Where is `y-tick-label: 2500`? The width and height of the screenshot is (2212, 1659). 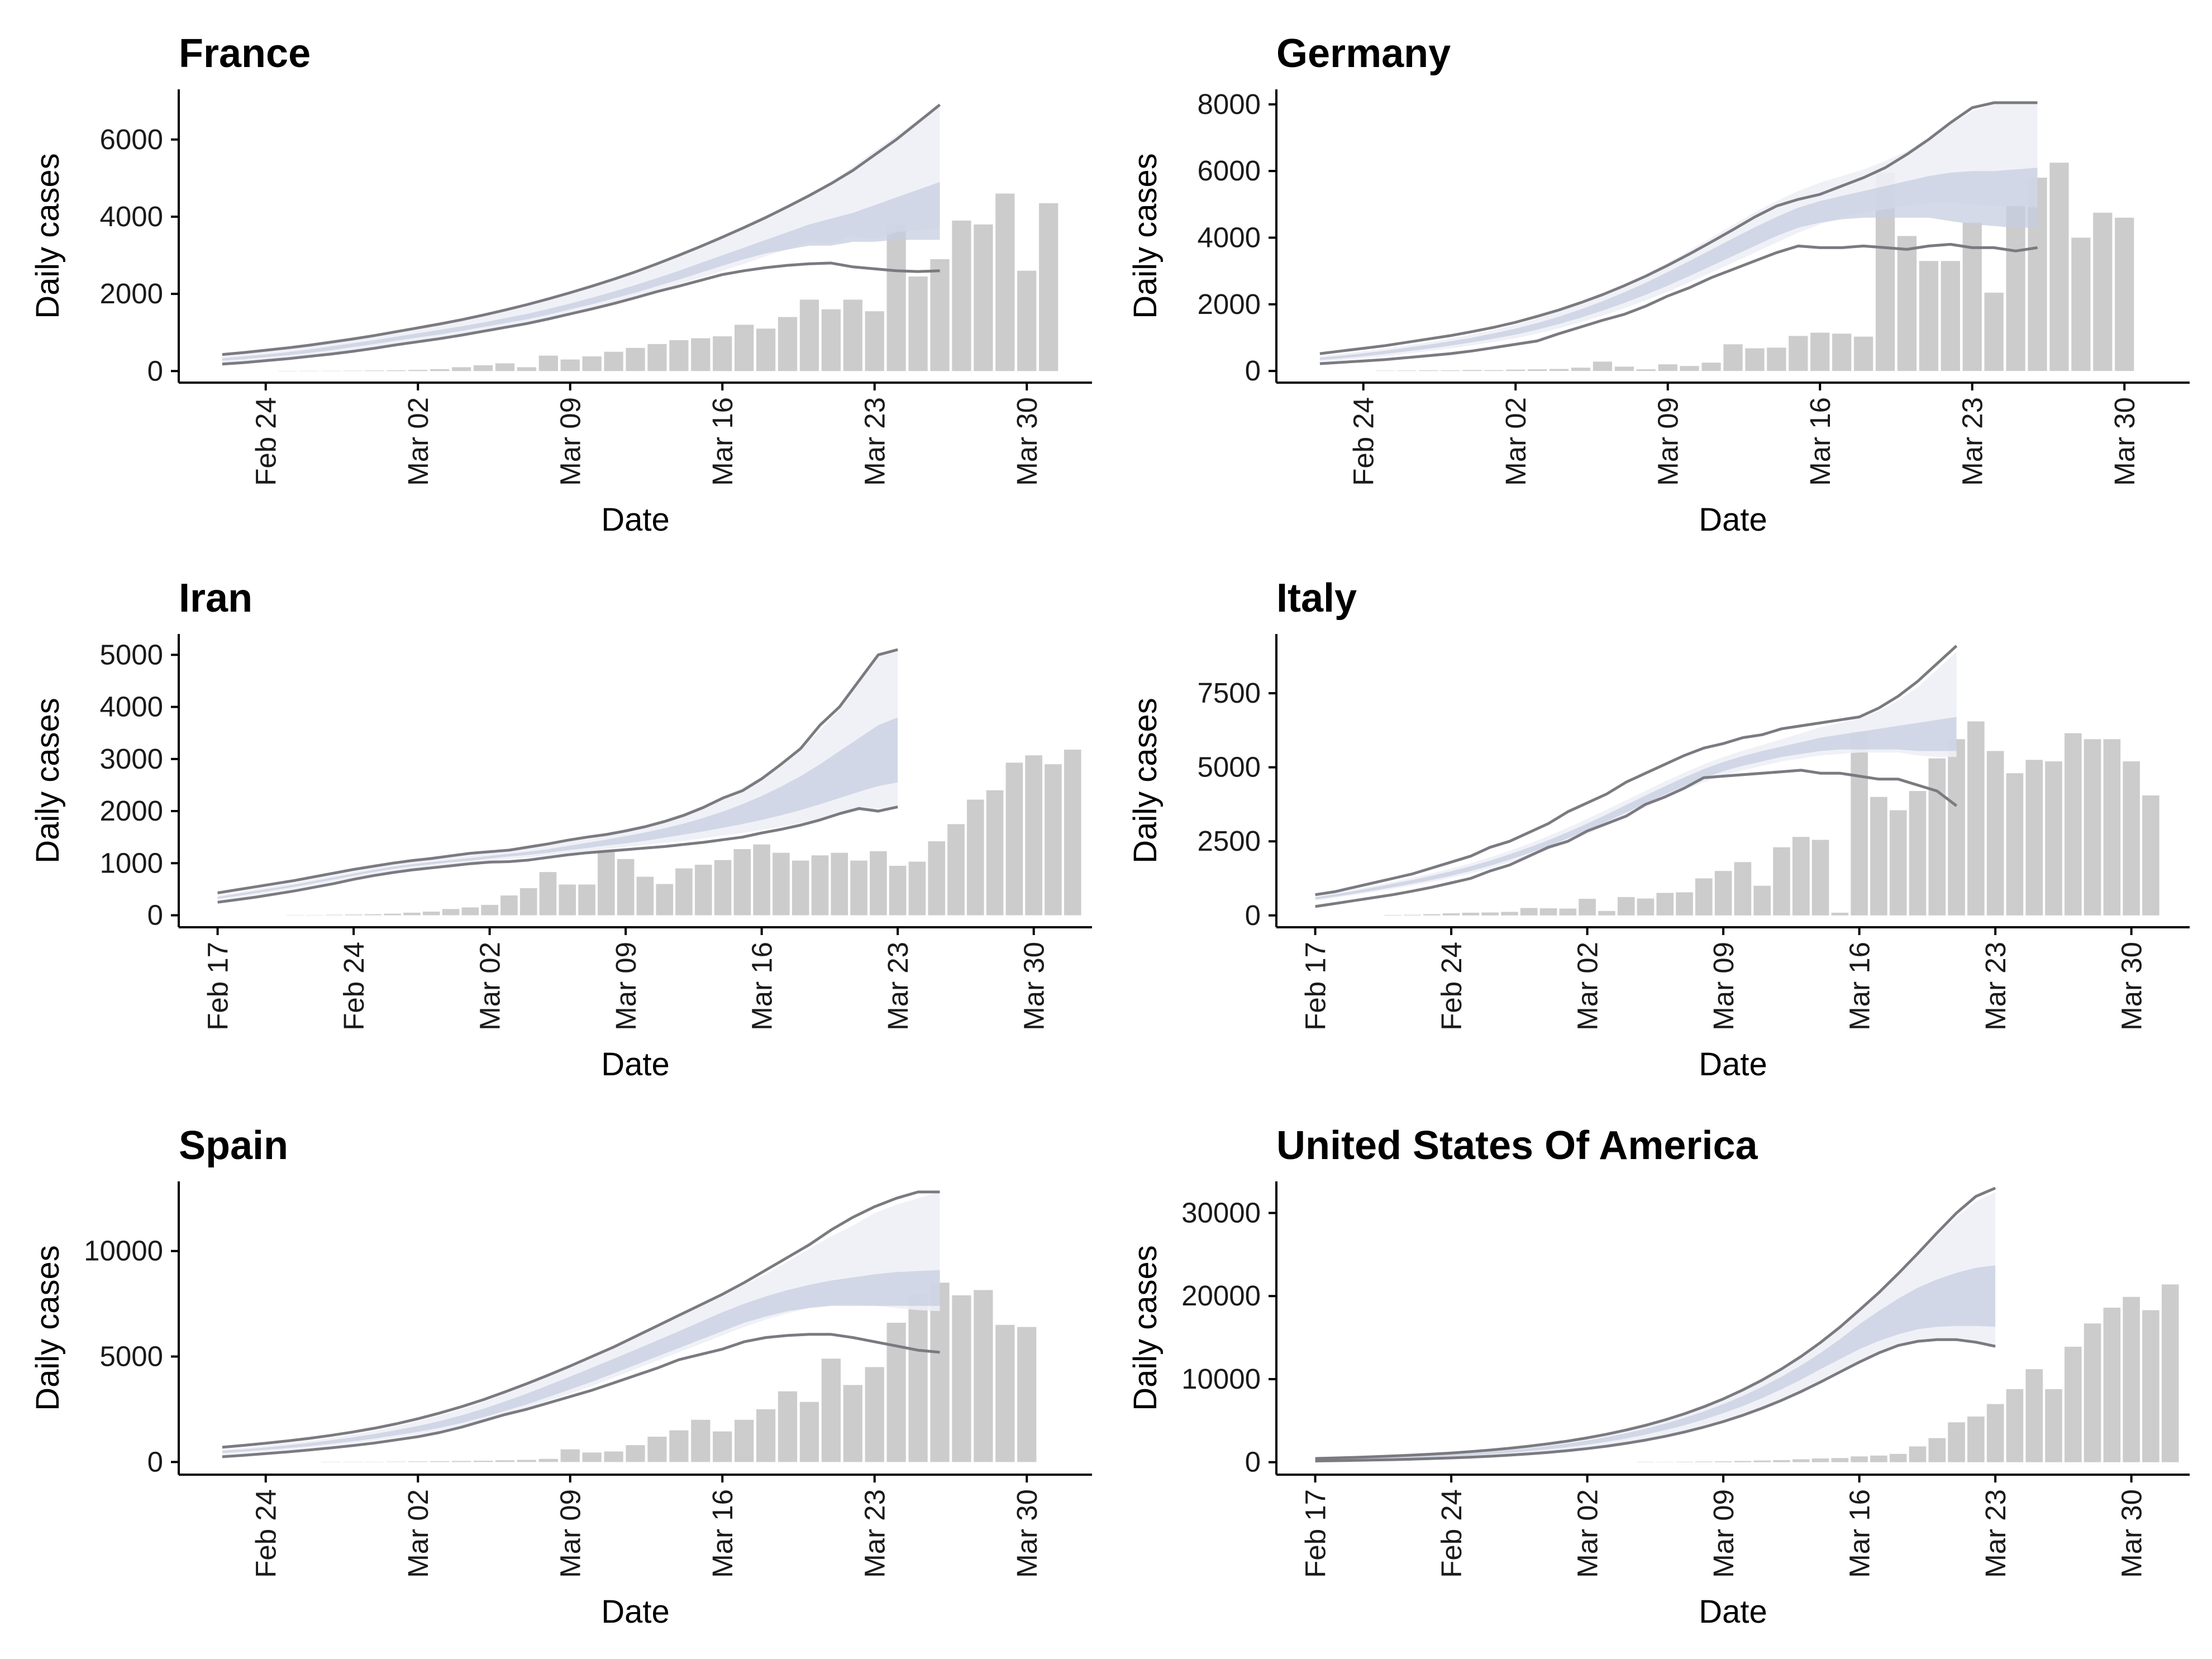 y-tick-label: 2500 is located at coordinates (1230, 841).